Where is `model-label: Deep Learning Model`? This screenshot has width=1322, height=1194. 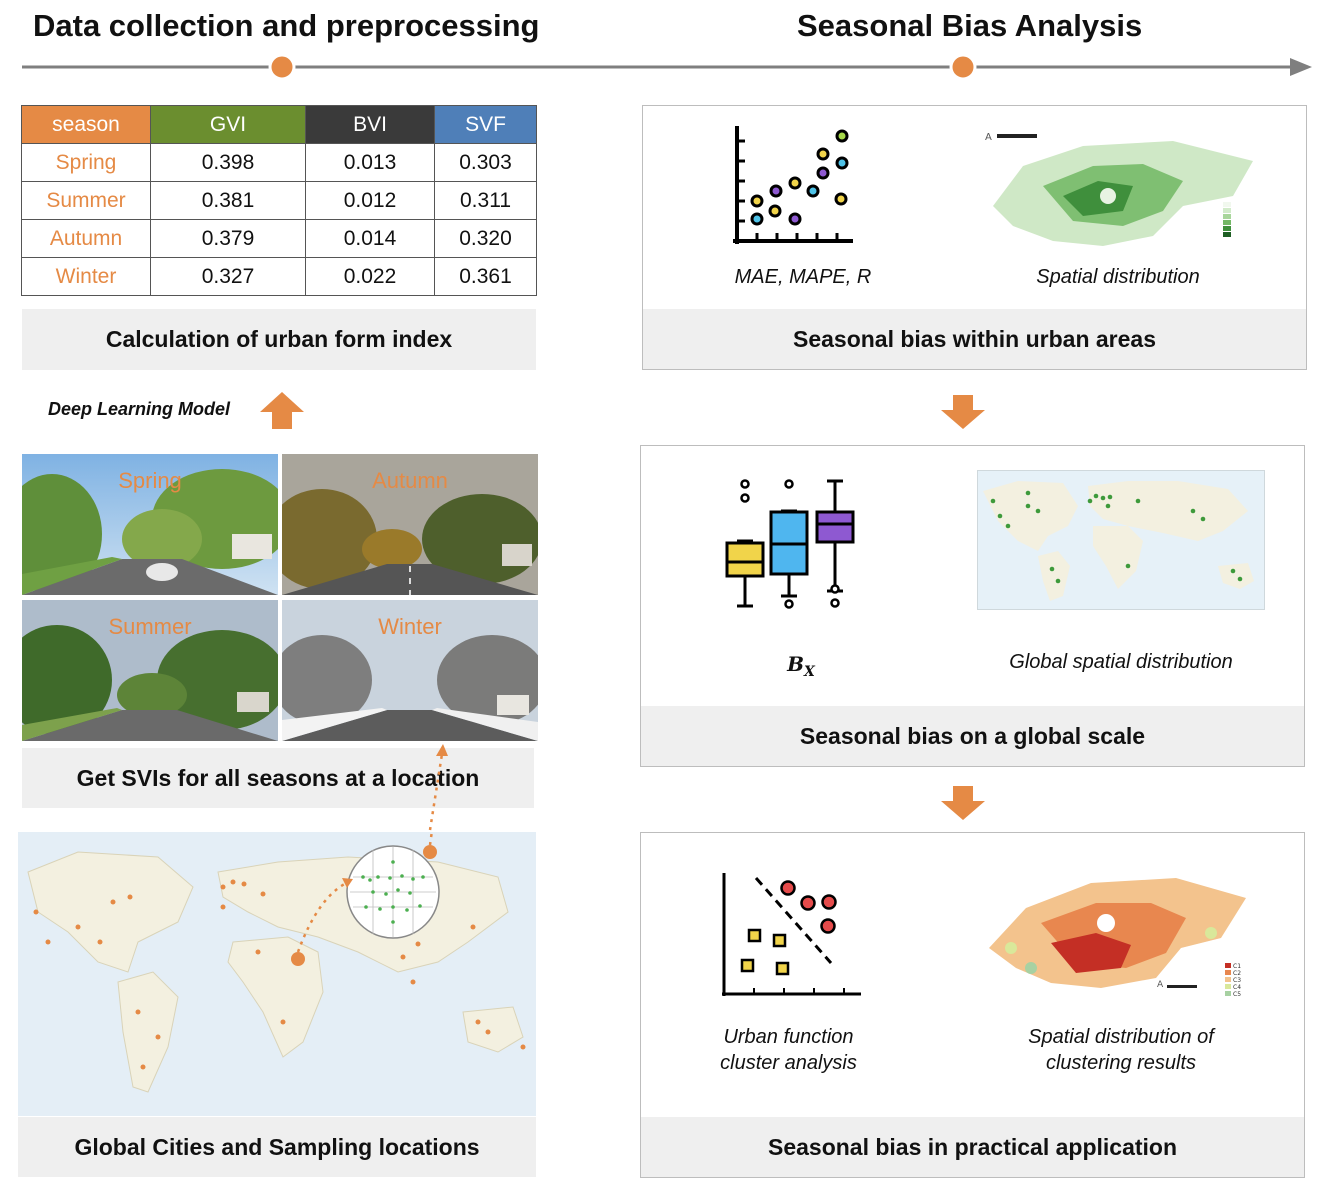
model-label: Deep Learning Model is located at coordinates (139, 409).